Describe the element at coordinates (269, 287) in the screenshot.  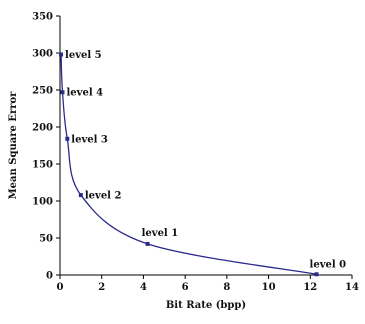
I see `x-tick-label: 10` at that location.